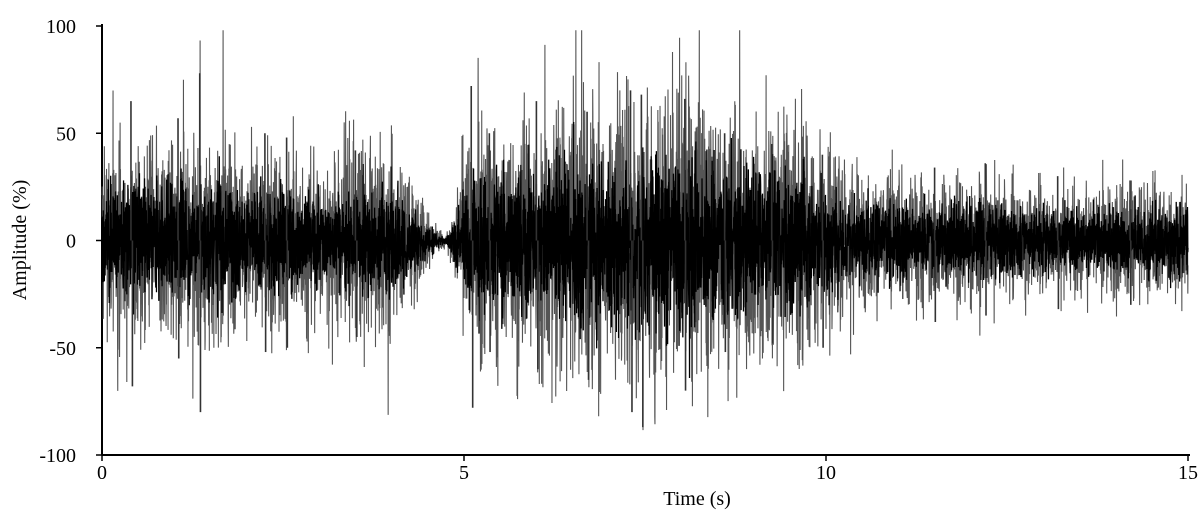 Image resolution: width=1203 pixels, height=513 pixels. Describe the element at coordinates (1188, 473) in the screenshot. I see `x-tick-label: 15` at that location.